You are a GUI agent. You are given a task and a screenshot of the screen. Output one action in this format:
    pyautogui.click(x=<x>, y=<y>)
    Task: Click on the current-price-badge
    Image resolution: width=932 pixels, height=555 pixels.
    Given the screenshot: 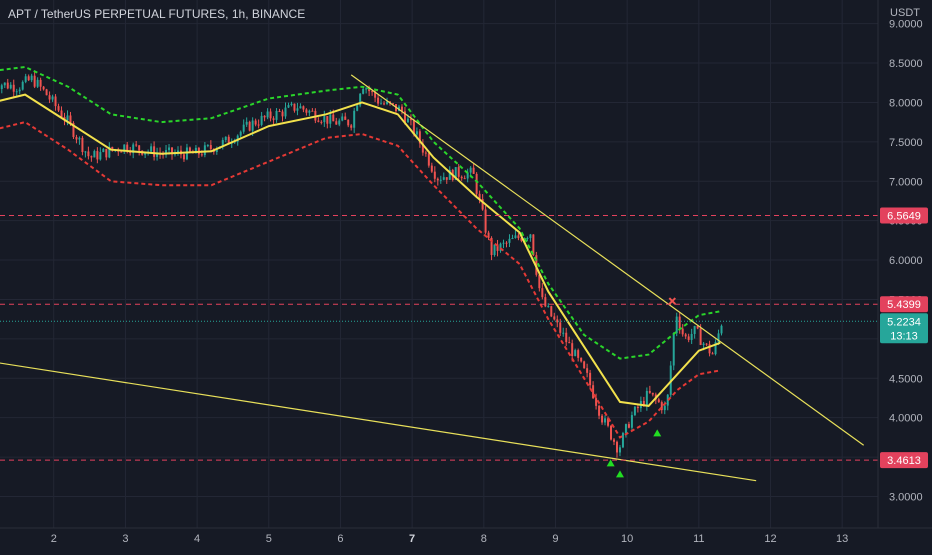 What is the action you would take?
    pyautogui.click(x=904, y=328)
    